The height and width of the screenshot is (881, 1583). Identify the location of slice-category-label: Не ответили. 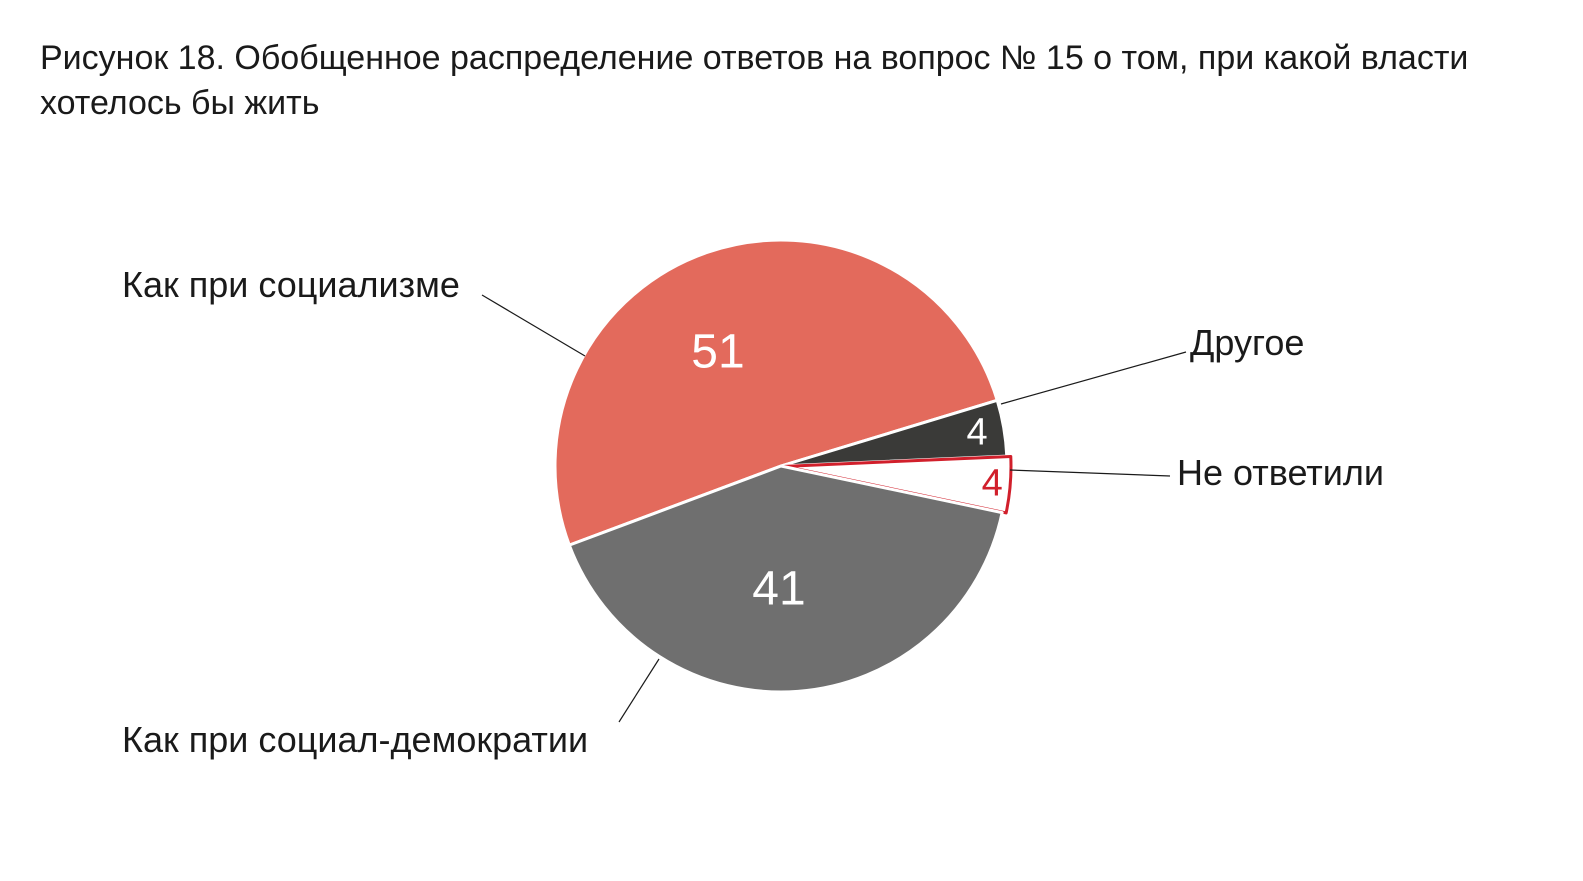
(1280, 472).